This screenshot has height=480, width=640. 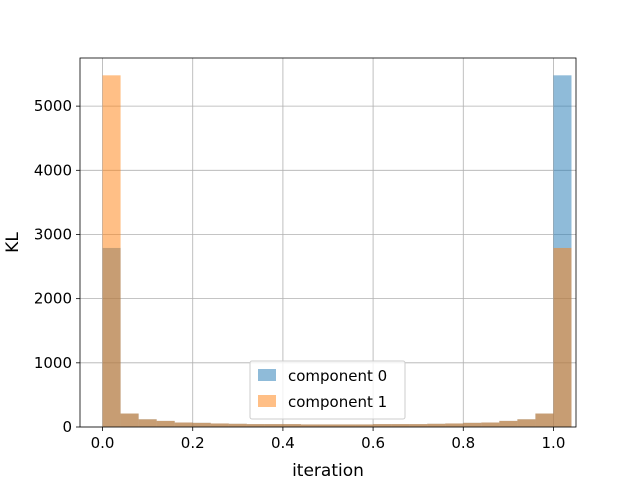 I want to click on legend-box, so click(x=327, y=390).